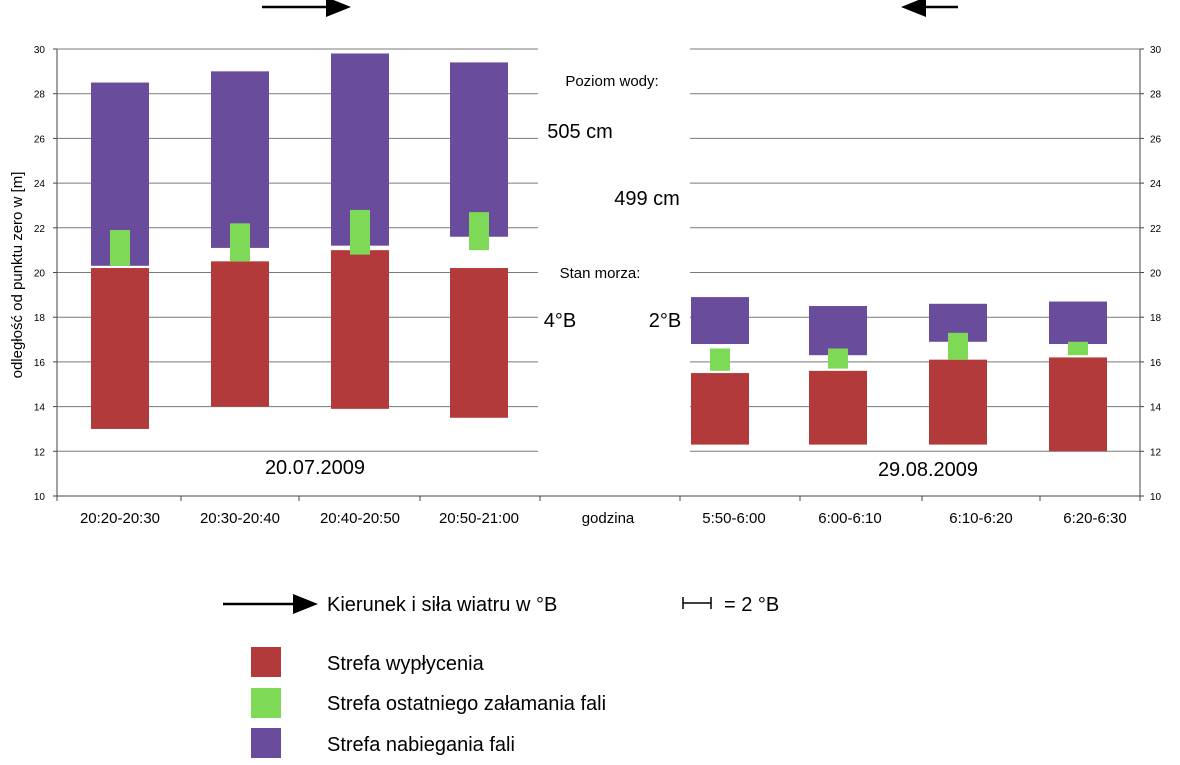 This screenshot has height=765, width=1180. I want to click on xtick-label: 6:10-6:20, so click(980, 518).